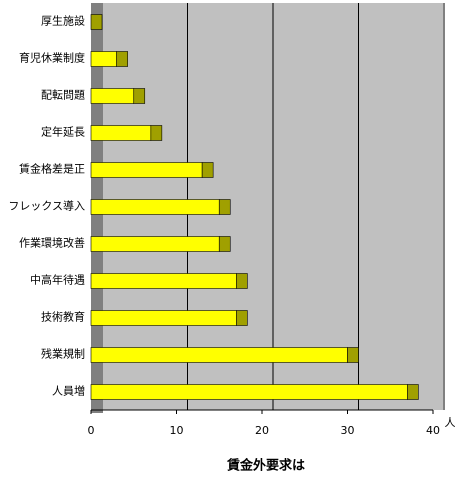  I want to click on y-tick-label: 技術教育, so click(63, 317).